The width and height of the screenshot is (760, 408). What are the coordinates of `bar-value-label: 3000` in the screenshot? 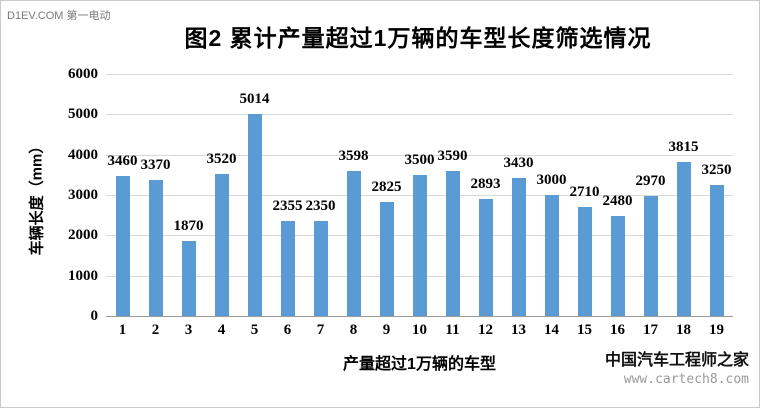 It's located at (551, 180).